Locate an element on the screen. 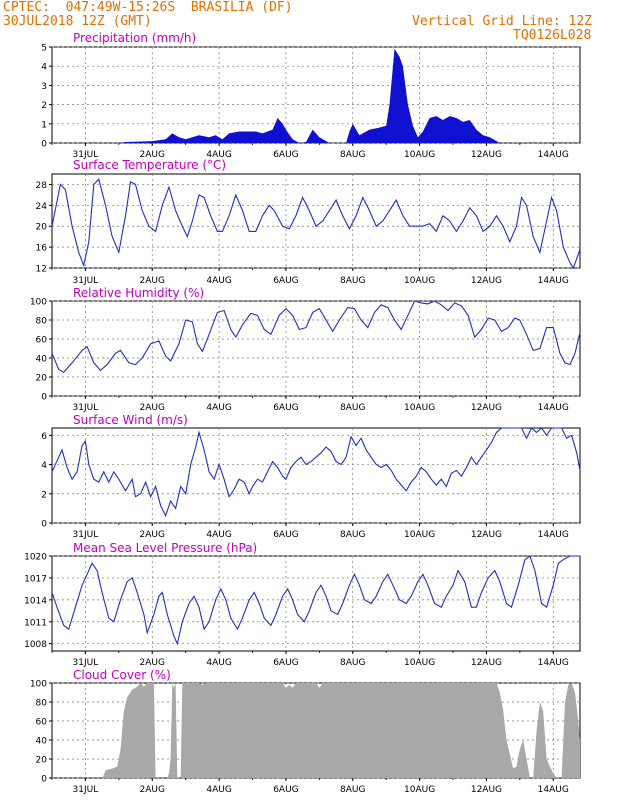  surface-wind-xtick-label: 6AUG is located at coordinates (285, 535).